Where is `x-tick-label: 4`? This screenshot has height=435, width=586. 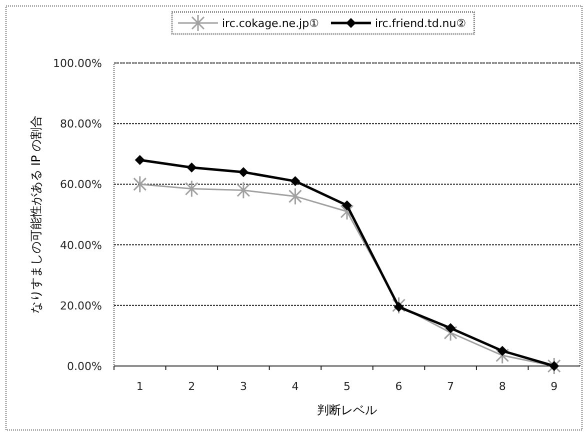
x-tick-label: 4 is located at coordinates (295, 386).